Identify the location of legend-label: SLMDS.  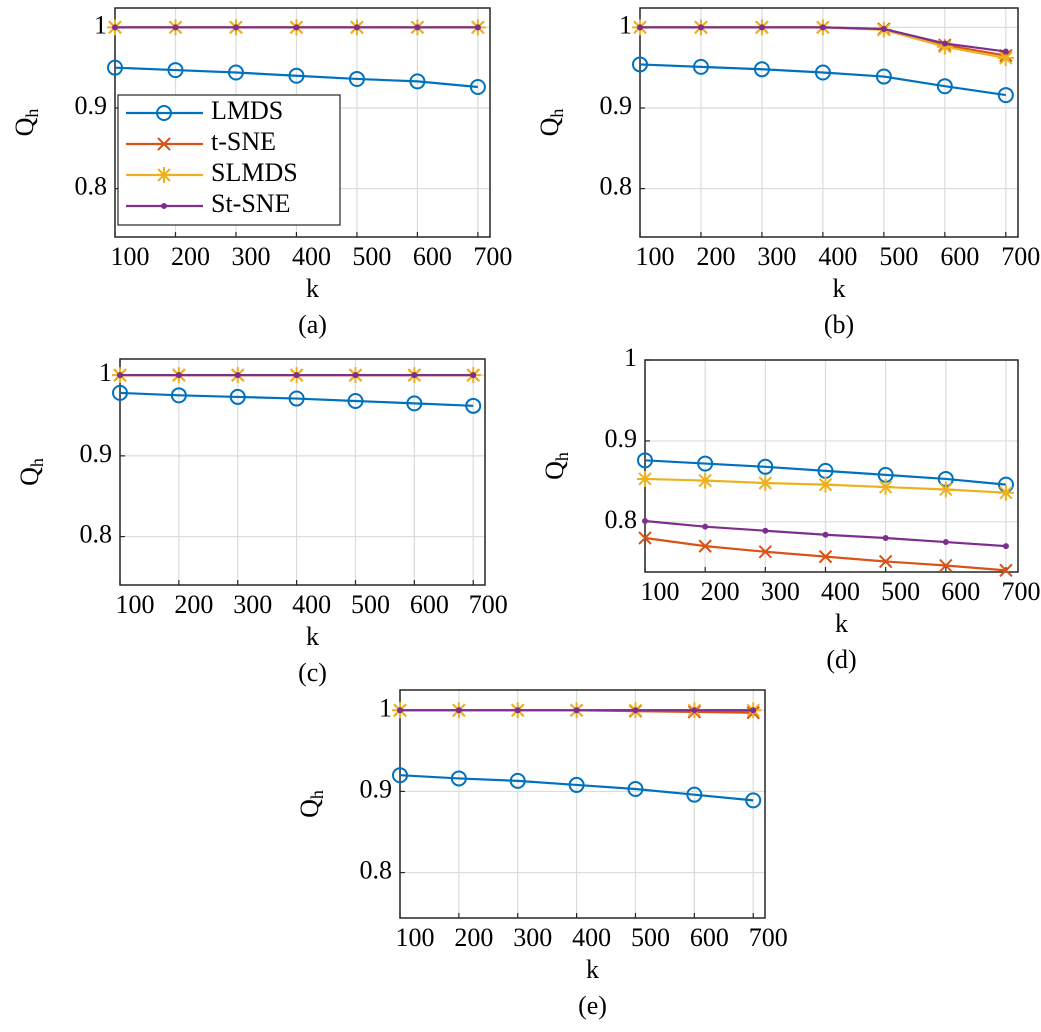
(254, 172).